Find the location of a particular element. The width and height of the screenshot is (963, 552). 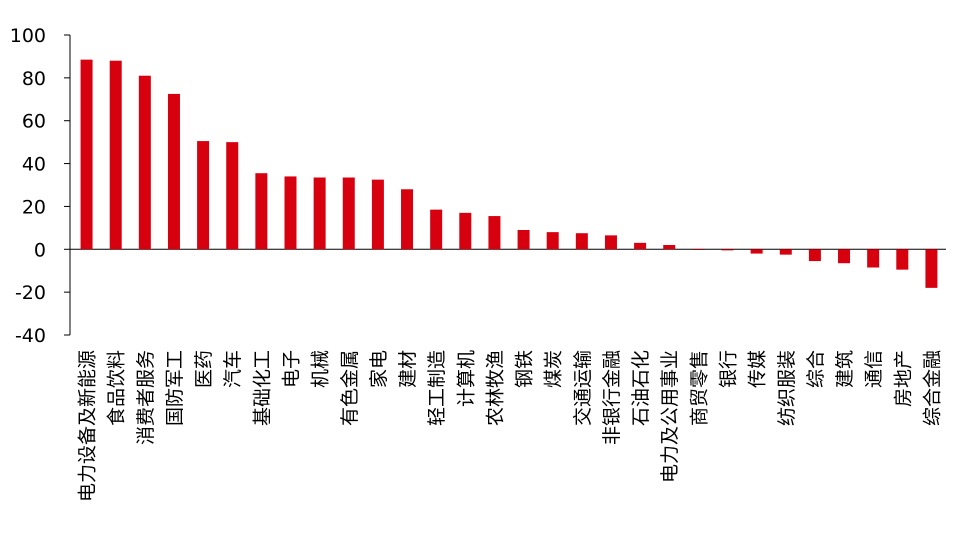

y-tick-label: 80 is located at coordinates (34, 79).